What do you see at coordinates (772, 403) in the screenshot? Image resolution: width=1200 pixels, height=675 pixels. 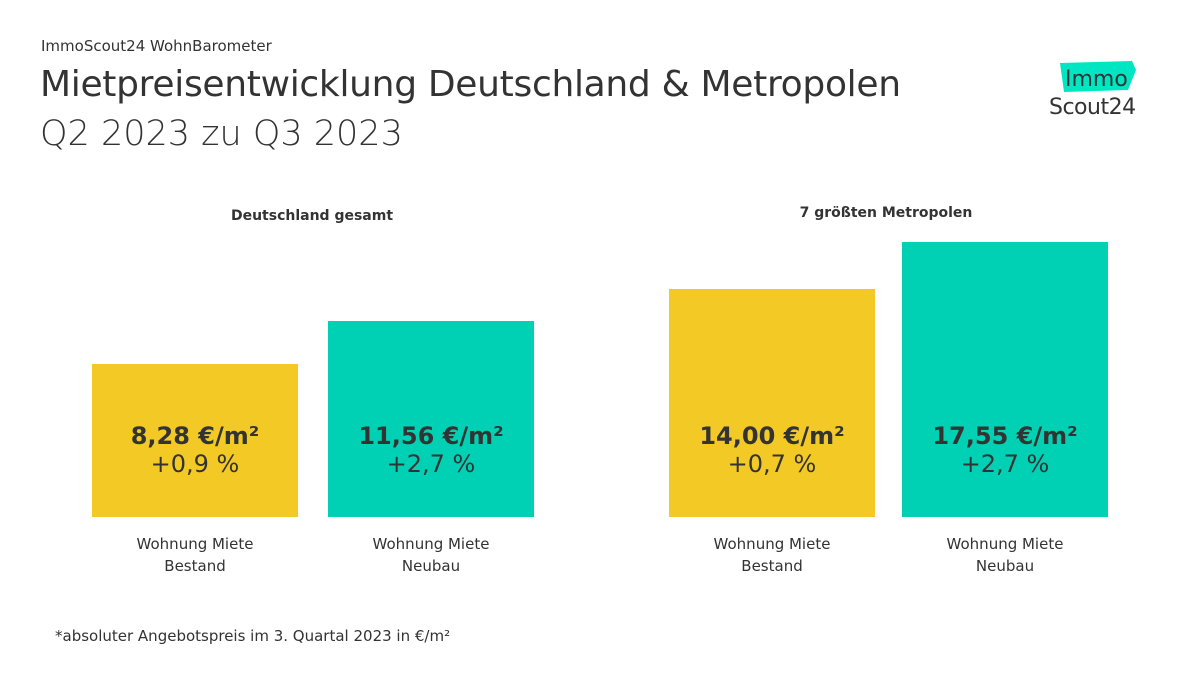 I see `bar: 14,00 €/m² +0,7 %` at bounding box center [772, 403].